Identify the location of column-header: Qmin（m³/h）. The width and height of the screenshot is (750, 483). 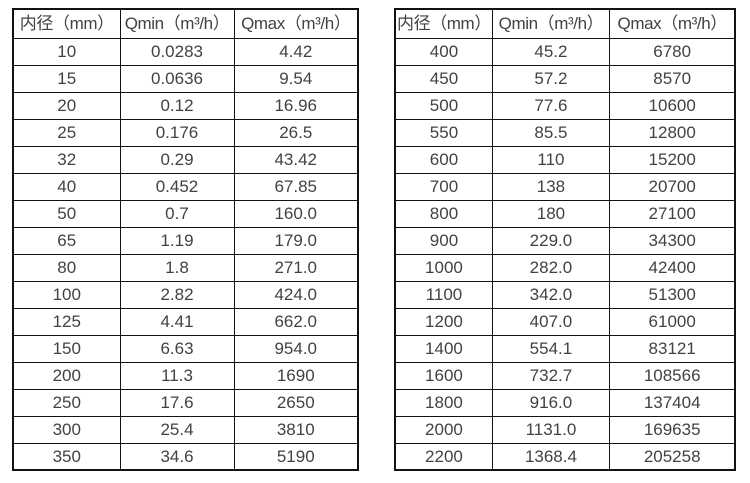
(550, 23).